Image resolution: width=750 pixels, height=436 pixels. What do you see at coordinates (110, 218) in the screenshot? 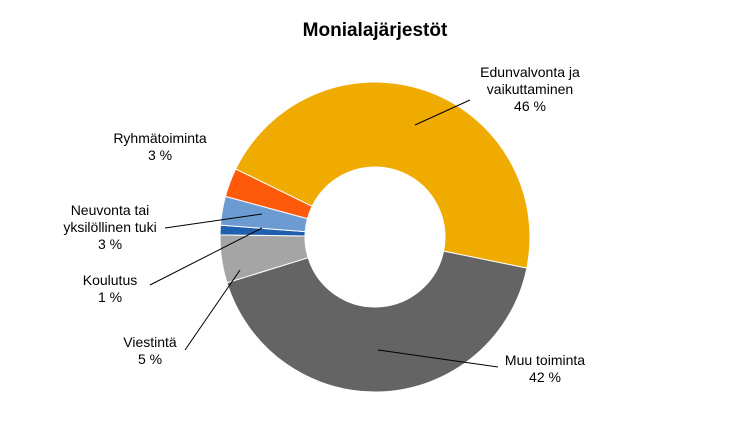
I see `category-label: Neuvonta tai yksilöllinen tuki` at bounding box center [110, 218].